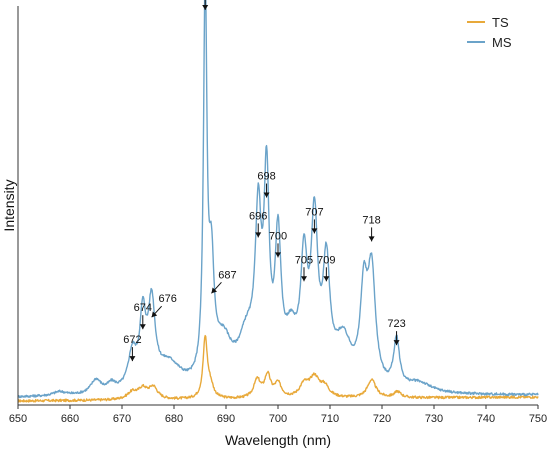 This screenshot has height=458, width=550. I want to click on x-tick-label: 670, so click(122, 419).